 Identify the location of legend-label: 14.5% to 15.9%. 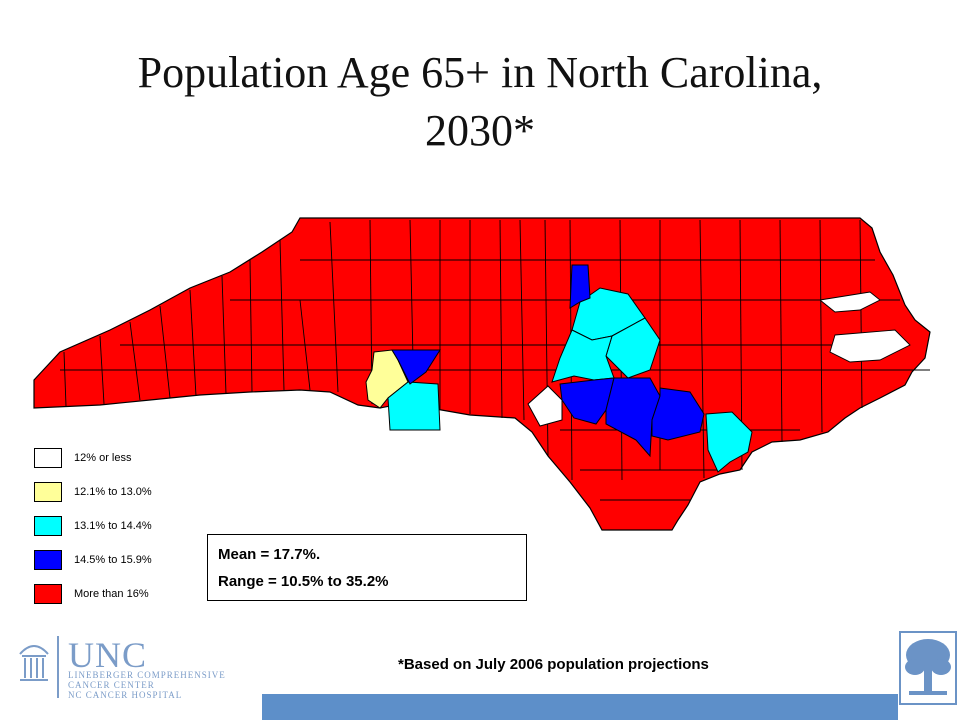
(113, 560).